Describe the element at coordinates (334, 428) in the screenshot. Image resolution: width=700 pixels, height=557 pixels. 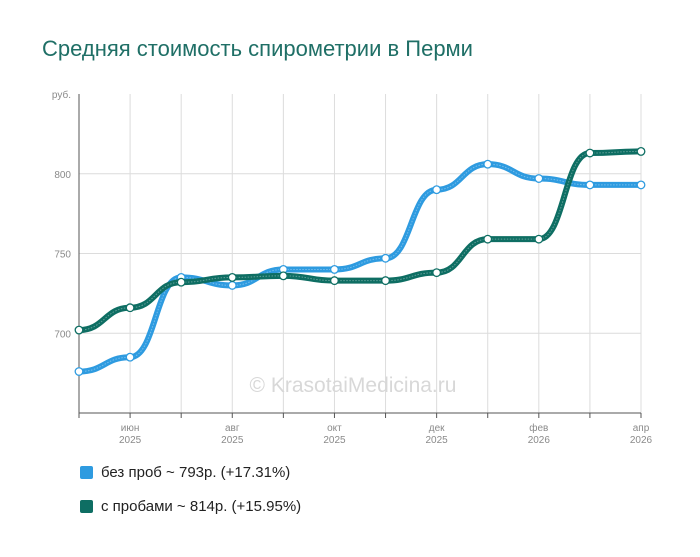
I see `x-tick-month: окт` at that location.